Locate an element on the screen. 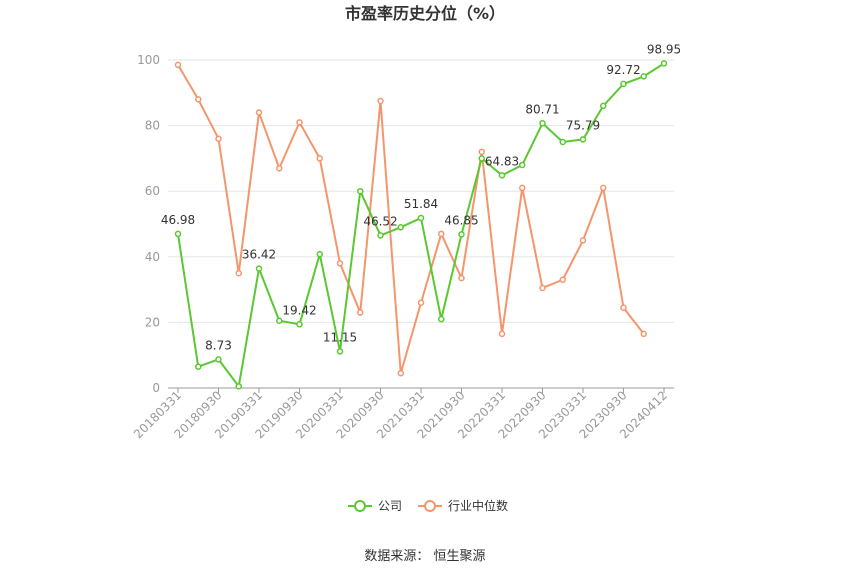 This screenshot has height=574, width=850. y-tick-label: 20 is located at coordinates (152, 322).